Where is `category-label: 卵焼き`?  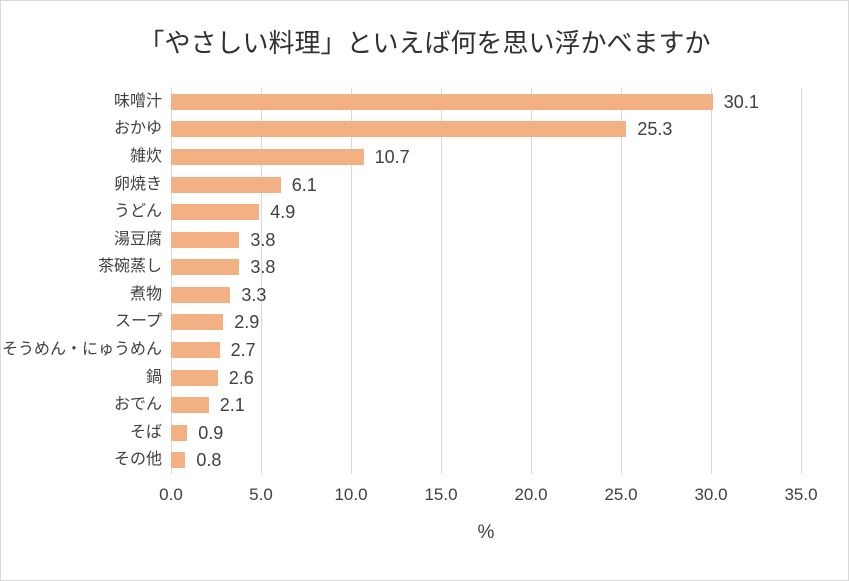
category-label: 卵焼き is located at coordinates (137, 184).